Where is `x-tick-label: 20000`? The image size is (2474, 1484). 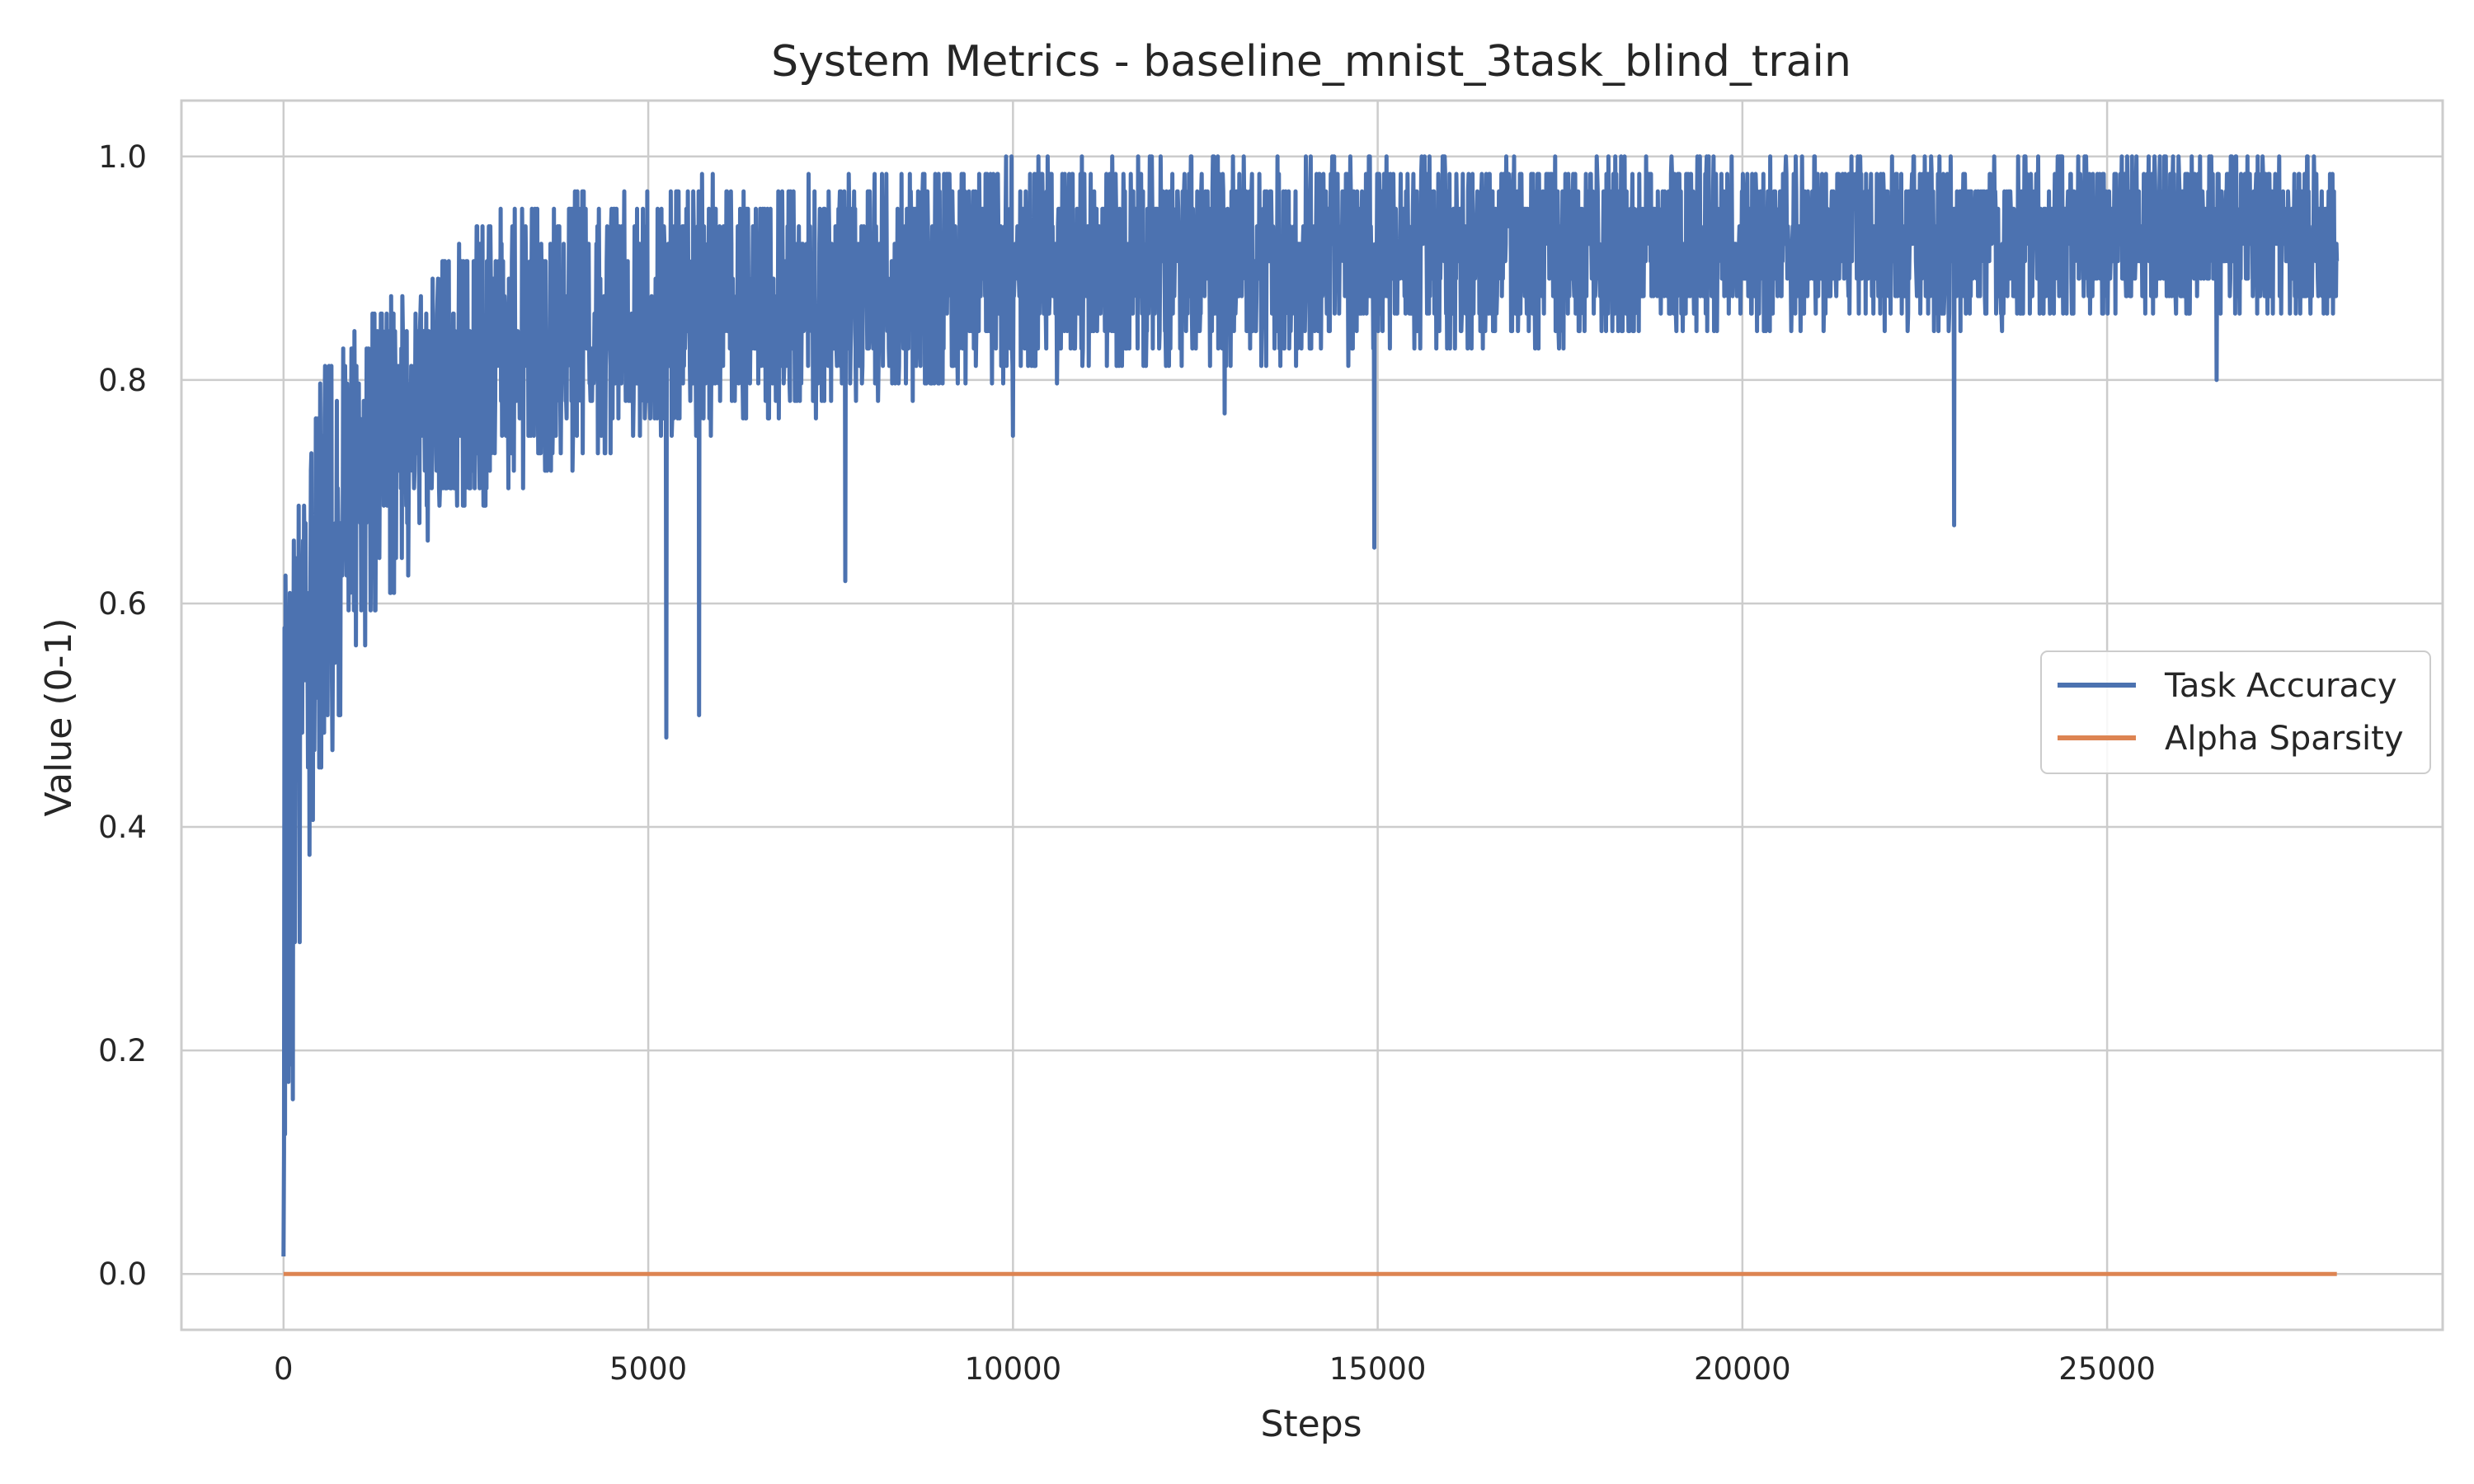 x-tick-label: 20000 is located at coordinates (1742, 1369).